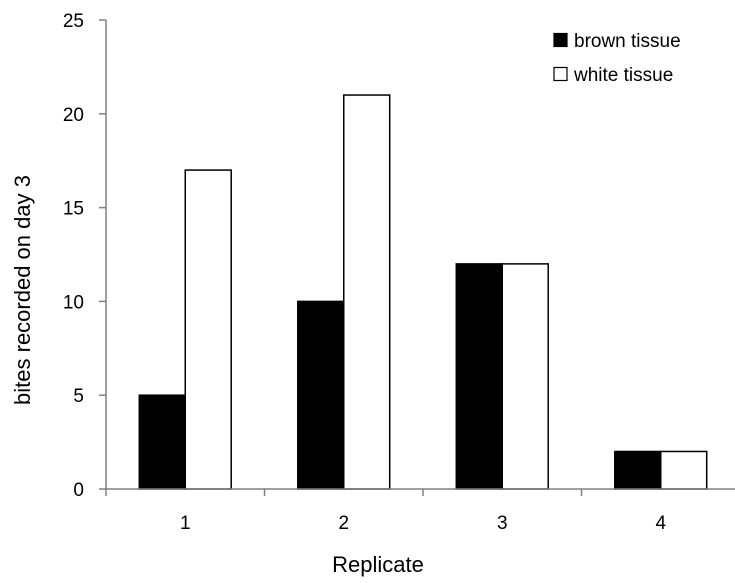 Image resolution: width=735 pixels, height=583 pixels. What do you see at coordinates (73, 21) in the screenshot?
I see `y-tick-label: 25` at bounding box center [73, 21].